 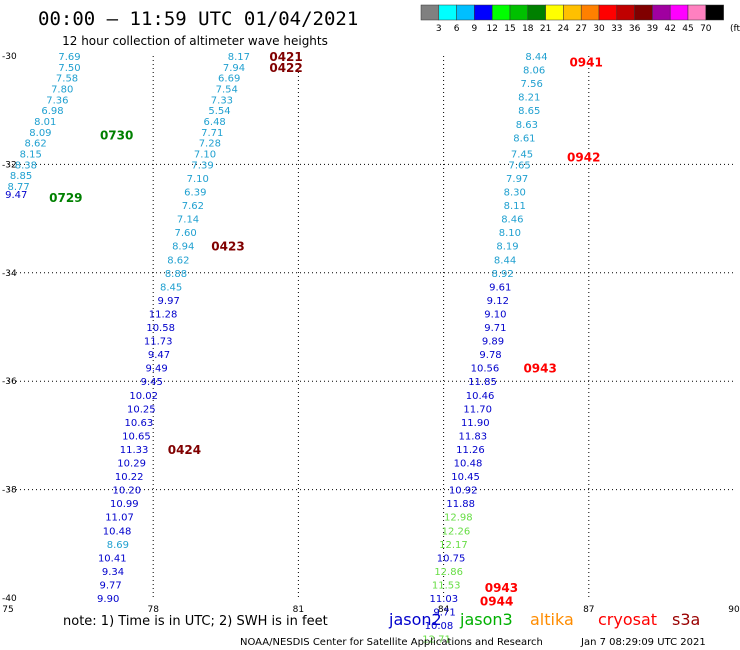 What do you see at coordinates (153, 610) in the screenshot?
I see `x-tick-label: 78` at bounding box center [153, 610].